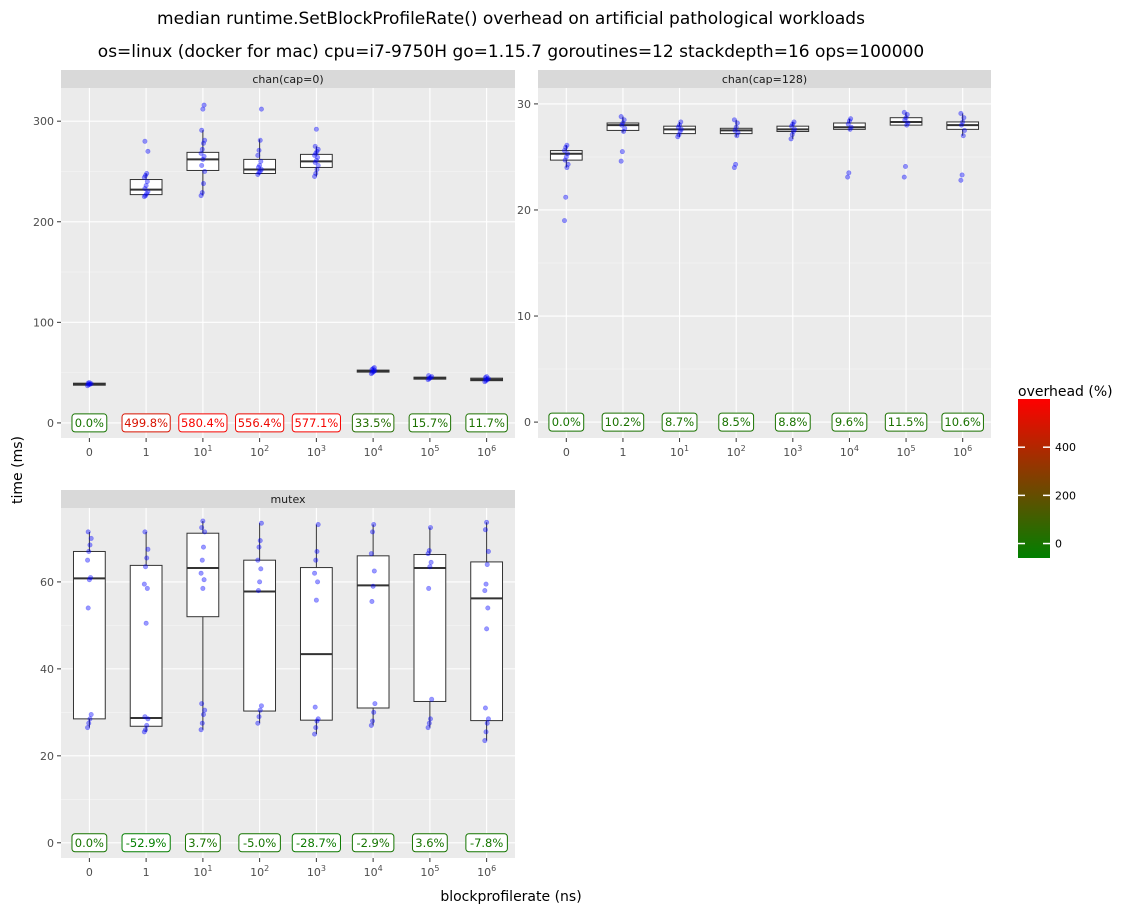  Describe the element at coordinates (792, 451) in the screenshot. I see `x-tick-label: 10³` at that location.